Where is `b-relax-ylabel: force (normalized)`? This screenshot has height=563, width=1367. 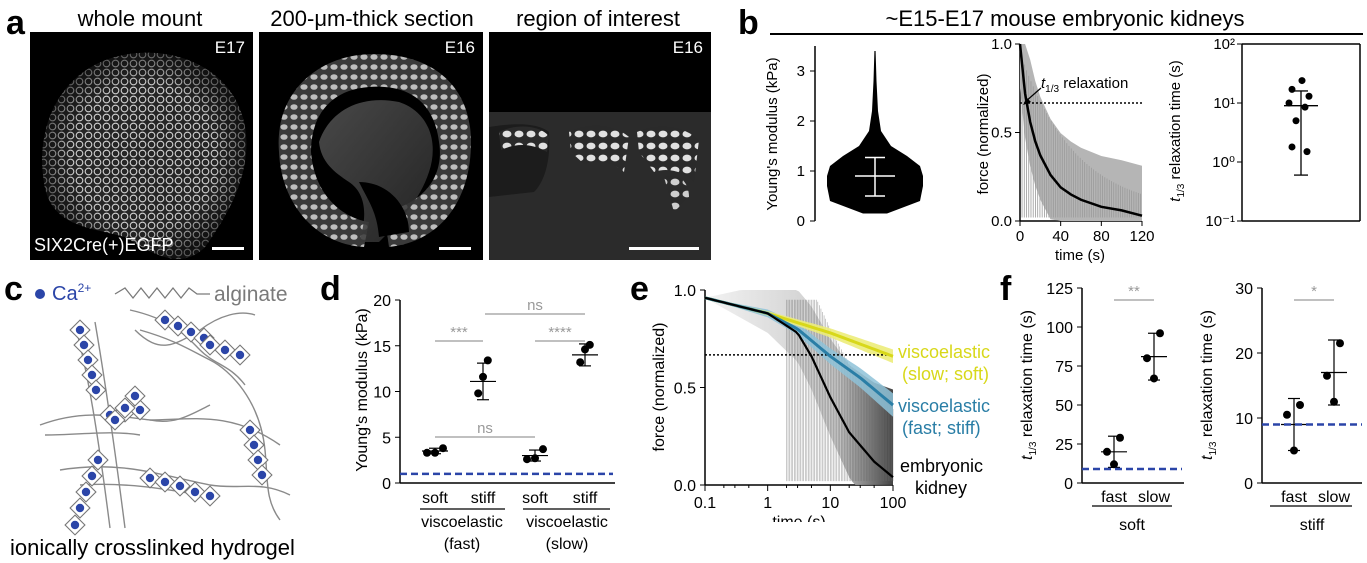
b-relax-ylabel: force (normalized) is located at coordinates (983, 134).